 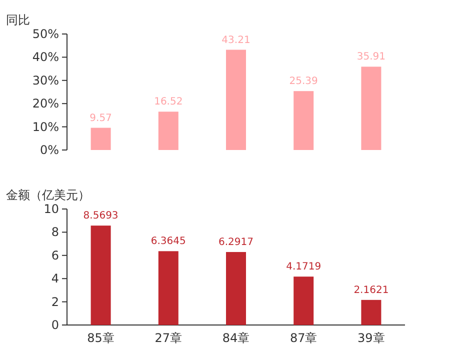 What do you see at coordinates (236, 242) in the screenshot?
I see `data-label: 6.2917` at bounding box center [236, 242].